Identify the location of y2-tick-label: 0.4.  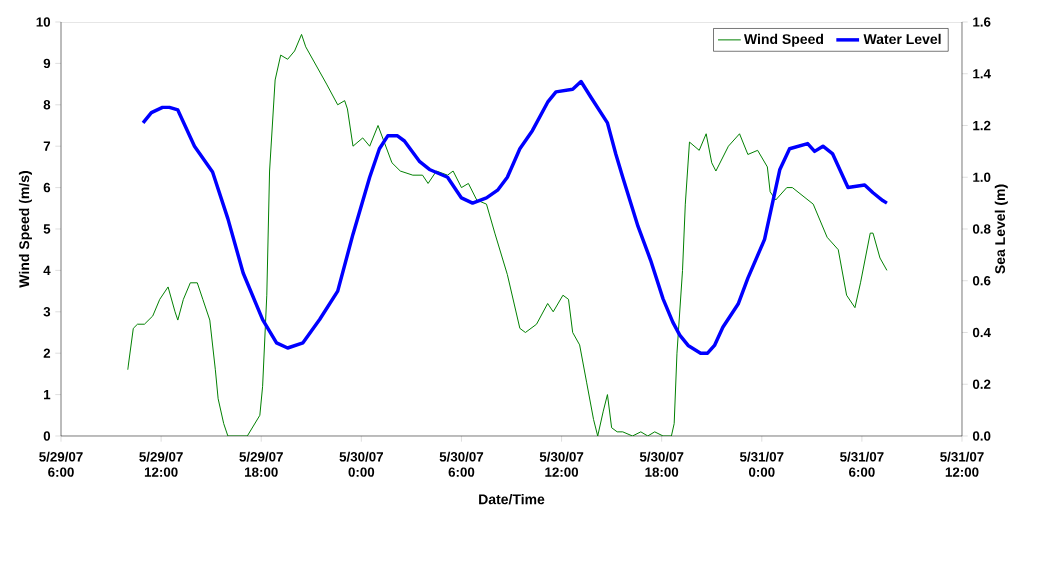
(981, 332).